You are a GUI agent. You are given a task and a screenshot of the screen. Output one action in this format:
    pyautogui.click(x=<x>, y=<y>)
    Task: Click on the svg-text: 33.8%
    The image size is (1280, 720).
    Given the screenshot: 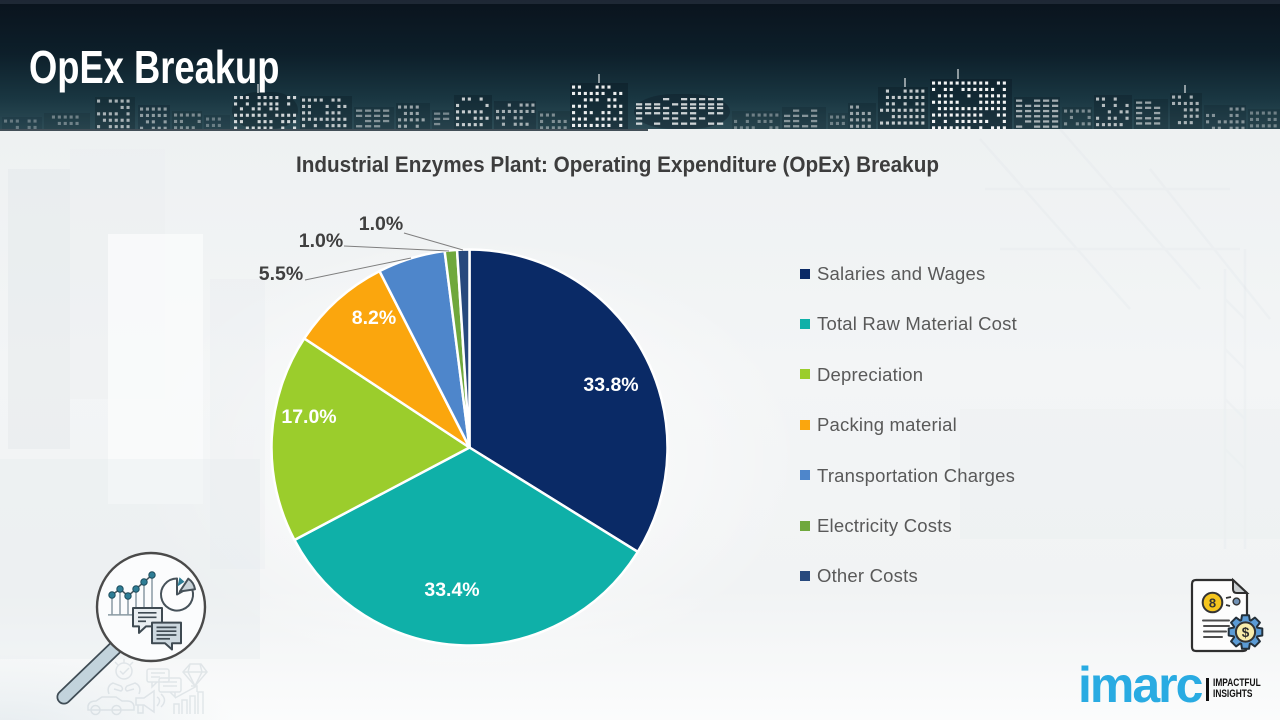 What is the action you would take?
    pyautogui.click(x=610, y=385)
    